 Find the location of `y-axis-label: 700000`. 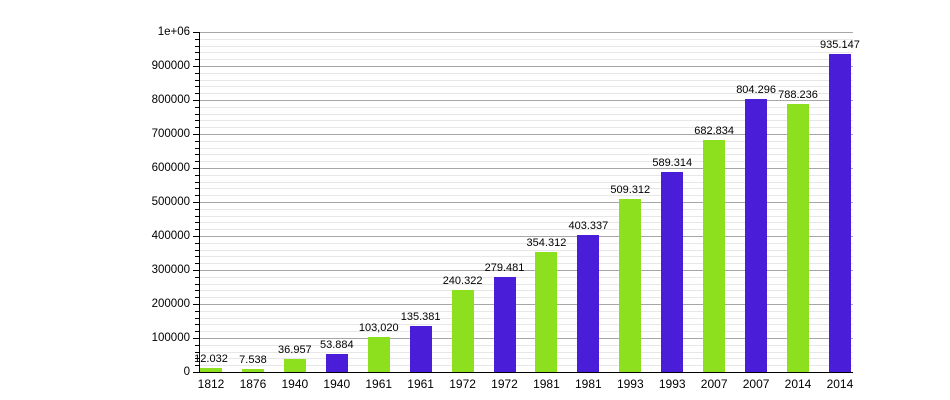

y-axis-label: 700000 is located at coordinates (170, 134).